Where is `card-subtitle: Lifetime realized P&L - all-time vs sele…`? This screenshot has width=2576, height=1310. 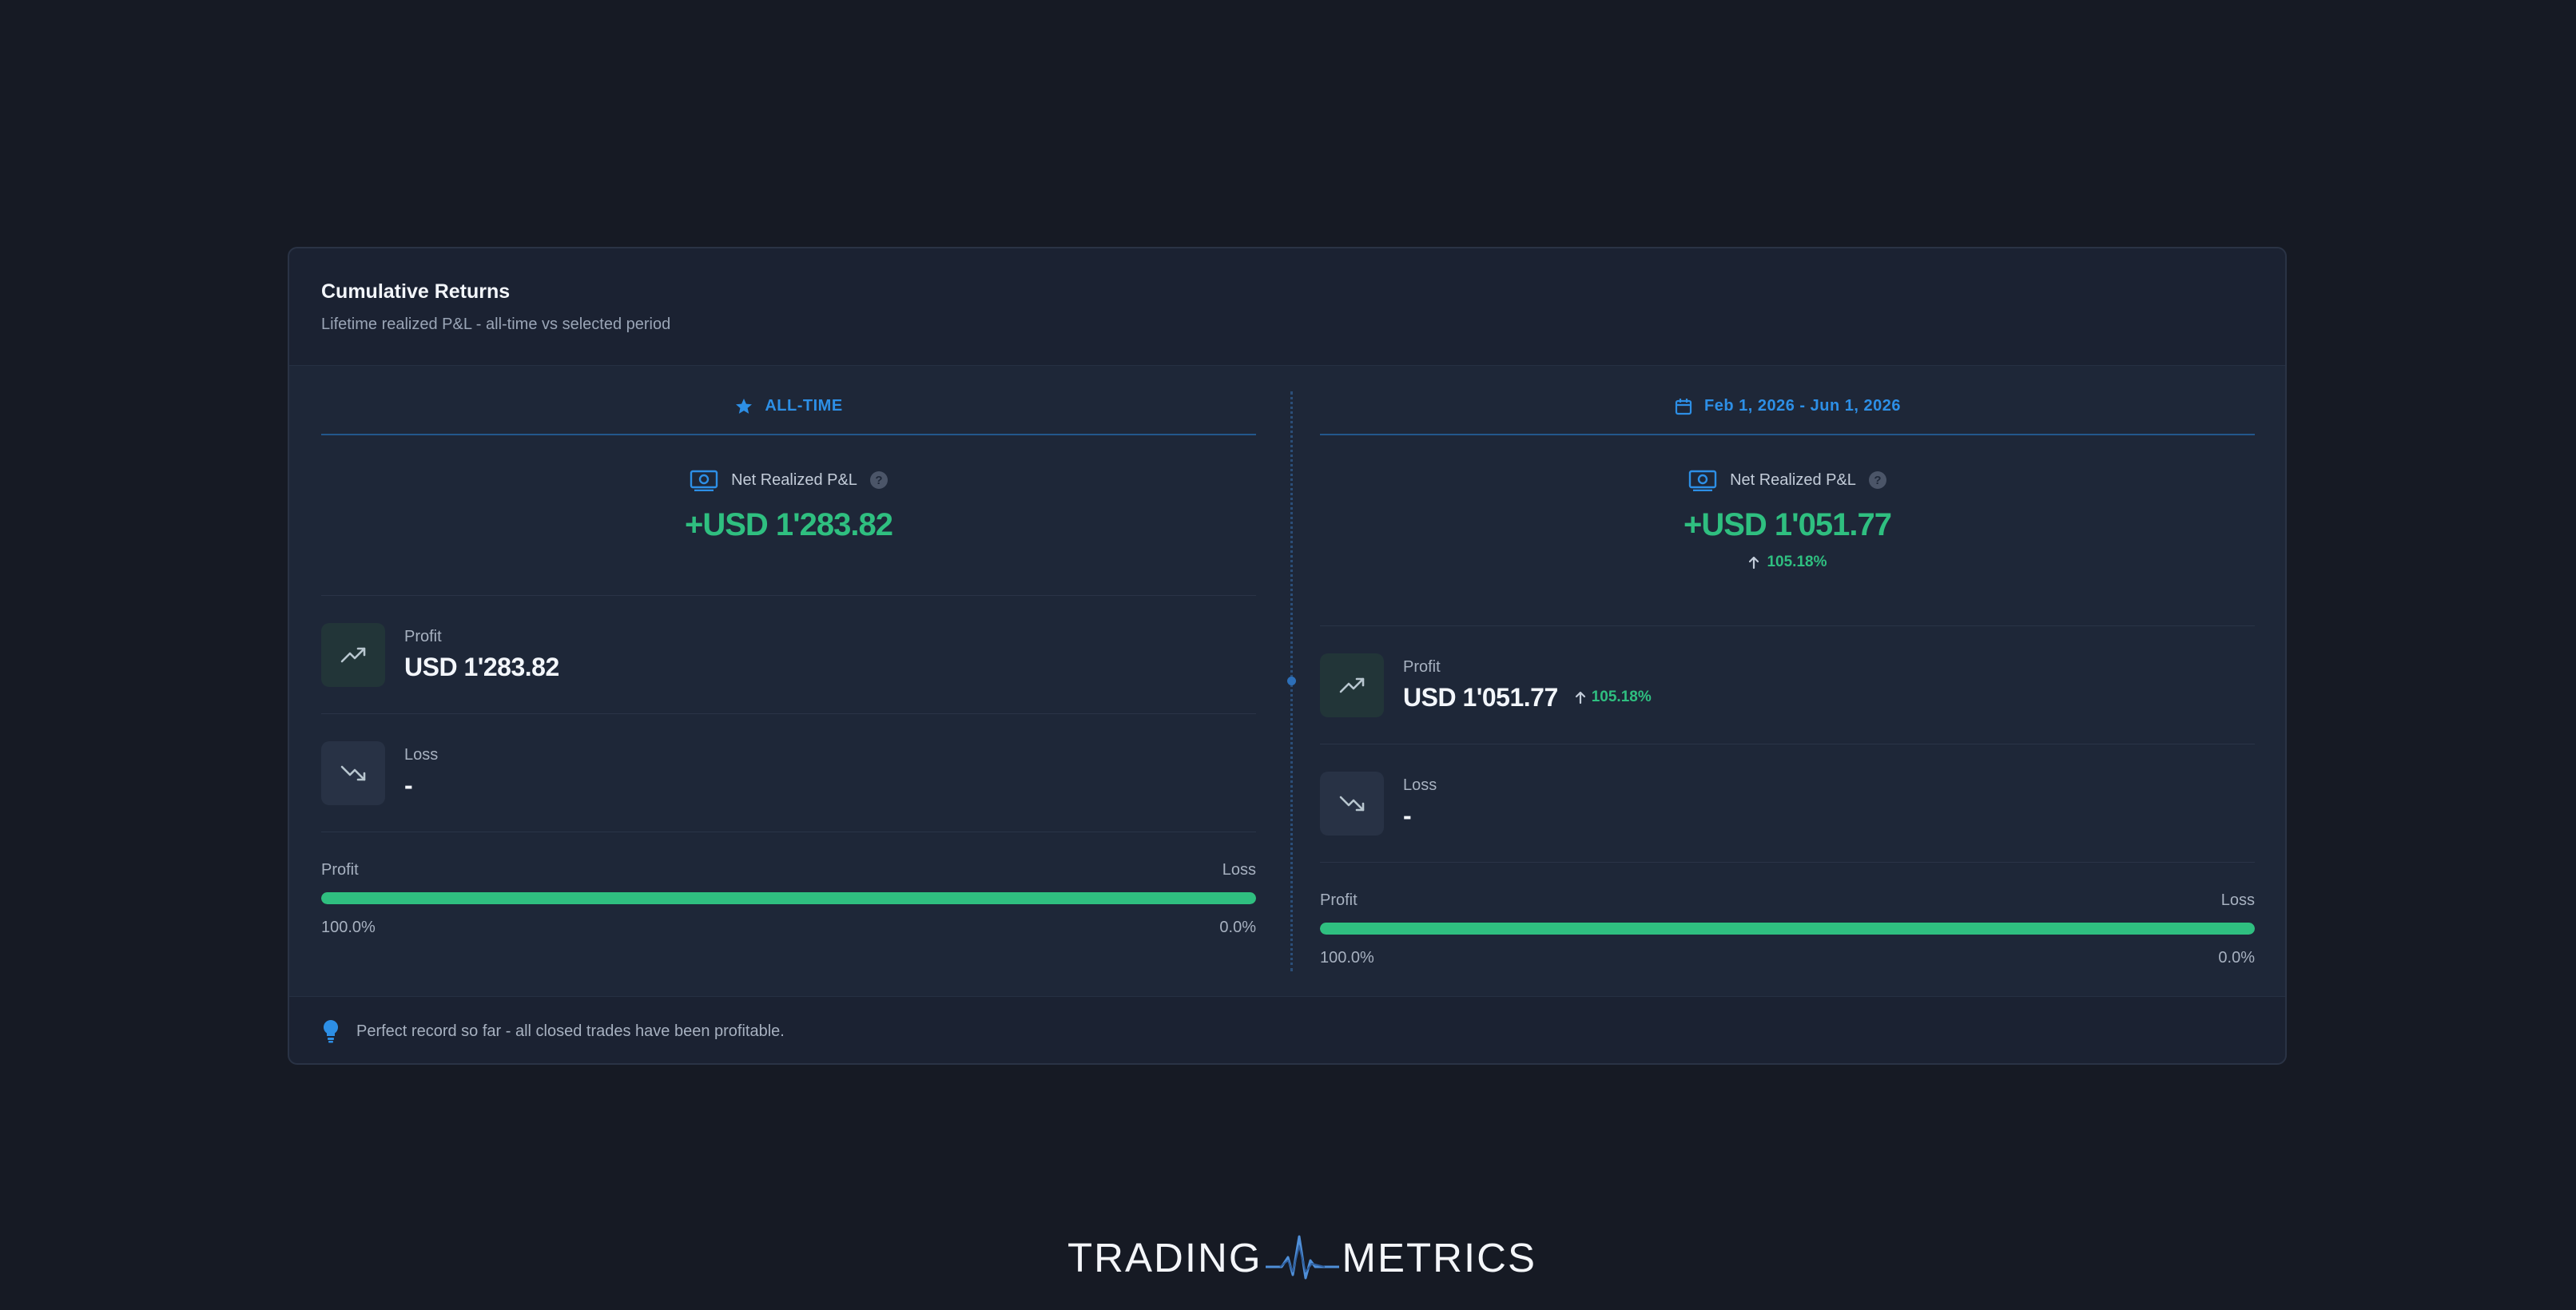
card-subtitle: Lifetime realized P&L - all-time vs sele… is located at coordinates (496, 325).